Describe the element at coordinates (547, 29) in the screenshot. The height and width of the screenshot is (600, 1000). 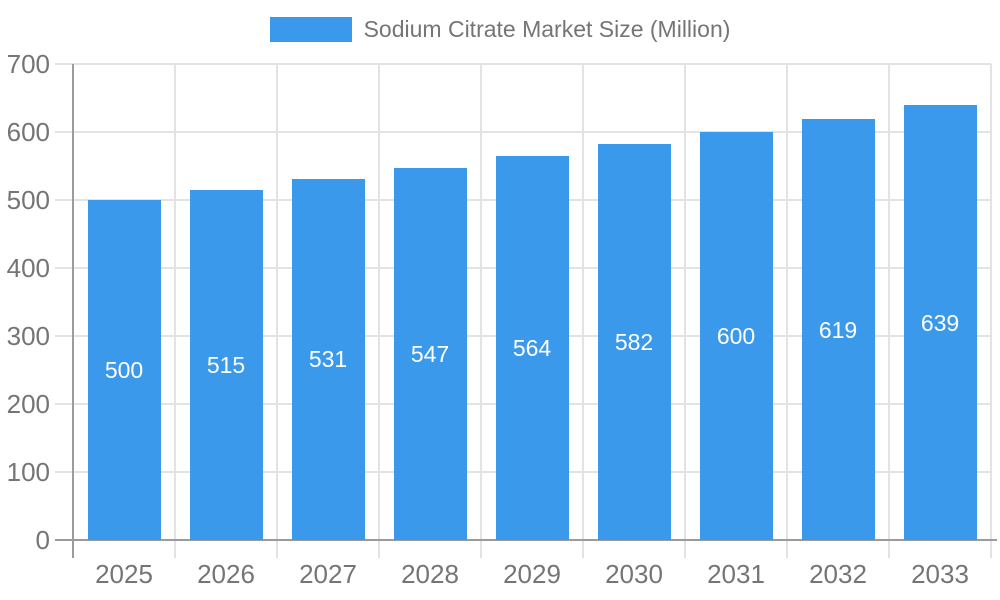
I see `legend-label: Sodium Citrate Market Size (Million)` at that location.